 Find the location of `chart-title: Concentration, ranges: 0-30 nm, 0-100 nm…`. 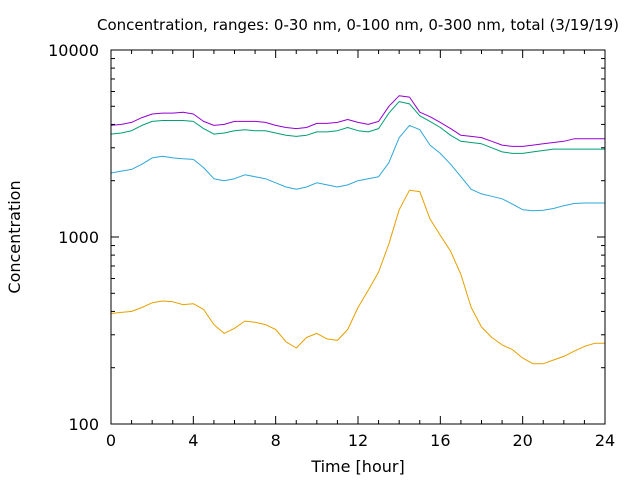

chart-title: Concentration, ranges: 0-30 nm, 0-100 nm… is located at coordinates (358, 25).